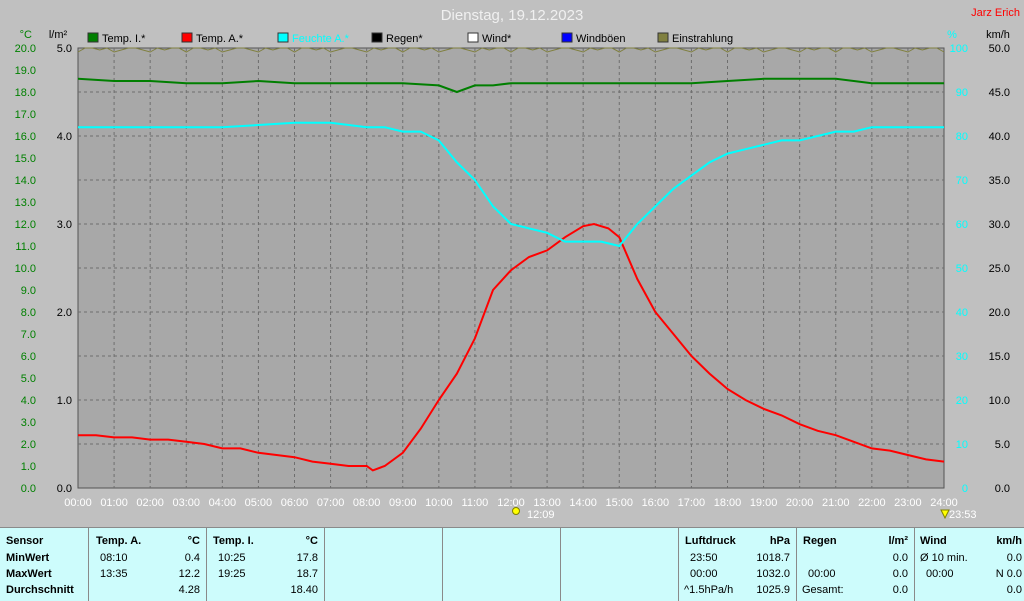  Describe the element at coordinates (25, 159) in the screenshot. I see `temp-tick-label: 15.0` at that location.